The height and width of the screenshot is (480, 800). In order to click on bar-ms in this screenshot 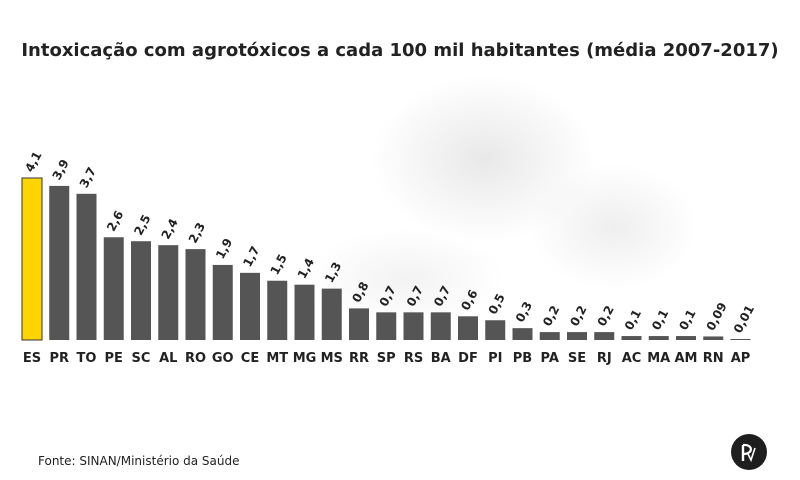, I will do `click(331, 314)`.